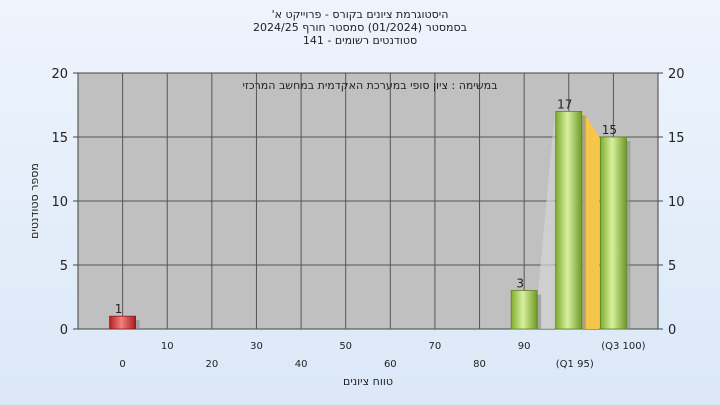  I want to click on bar-value-label: 15, so click(609, 130).